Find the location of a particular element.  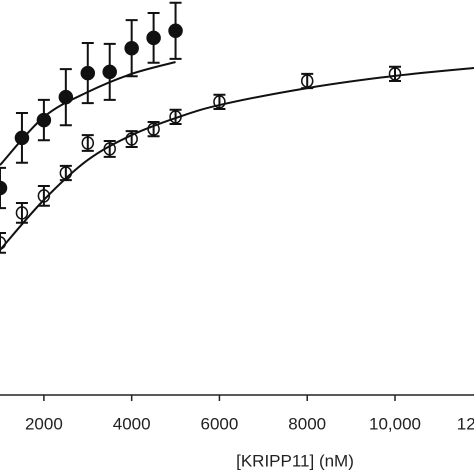

x-tick-label: 8000 is located at coordinates (307, 423).